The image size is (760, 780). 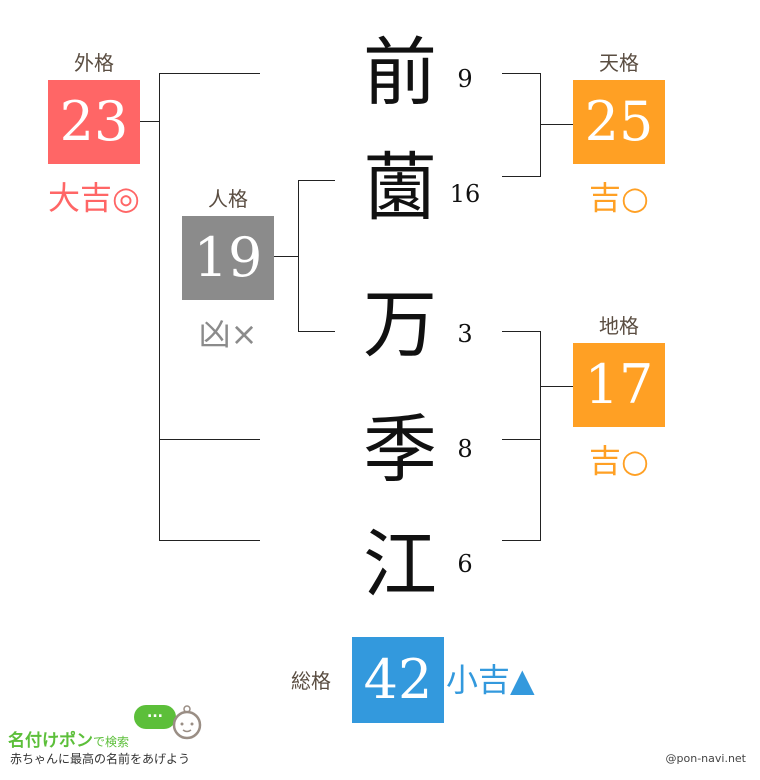 What do you see at coordinates (619, 326) in the screenshot?
I see `chikaku-label: 地格` at bounding box center [619, 326].